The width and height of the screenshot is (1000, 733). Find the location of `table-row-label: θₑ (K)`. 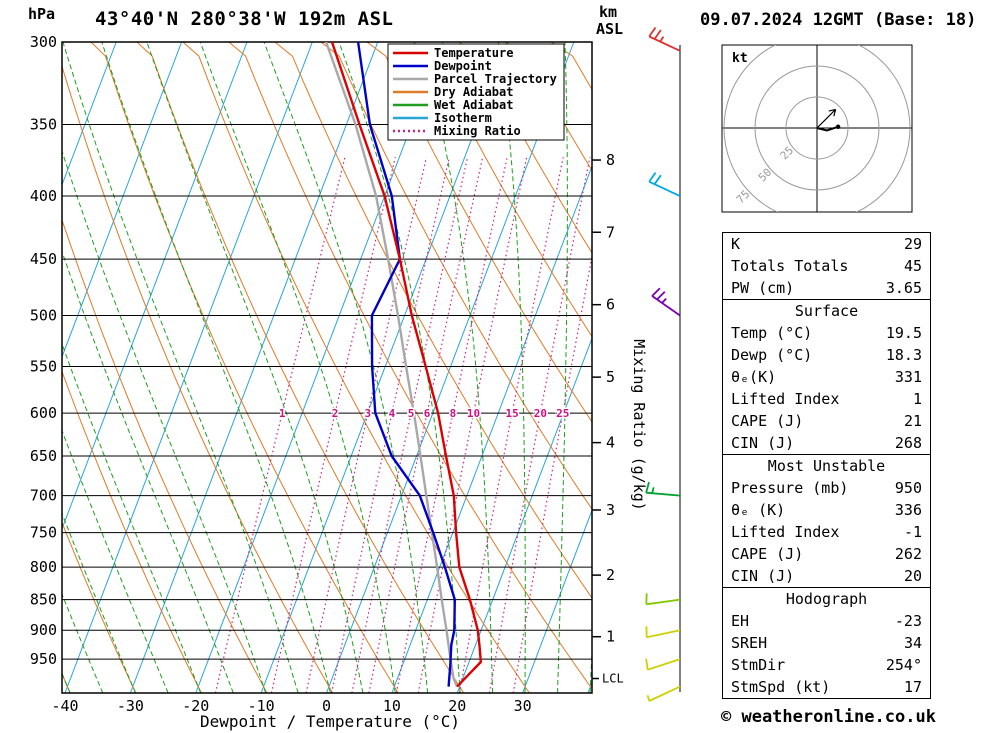

table-row-label: θₑ (K) is located at coordinates (758, 510).